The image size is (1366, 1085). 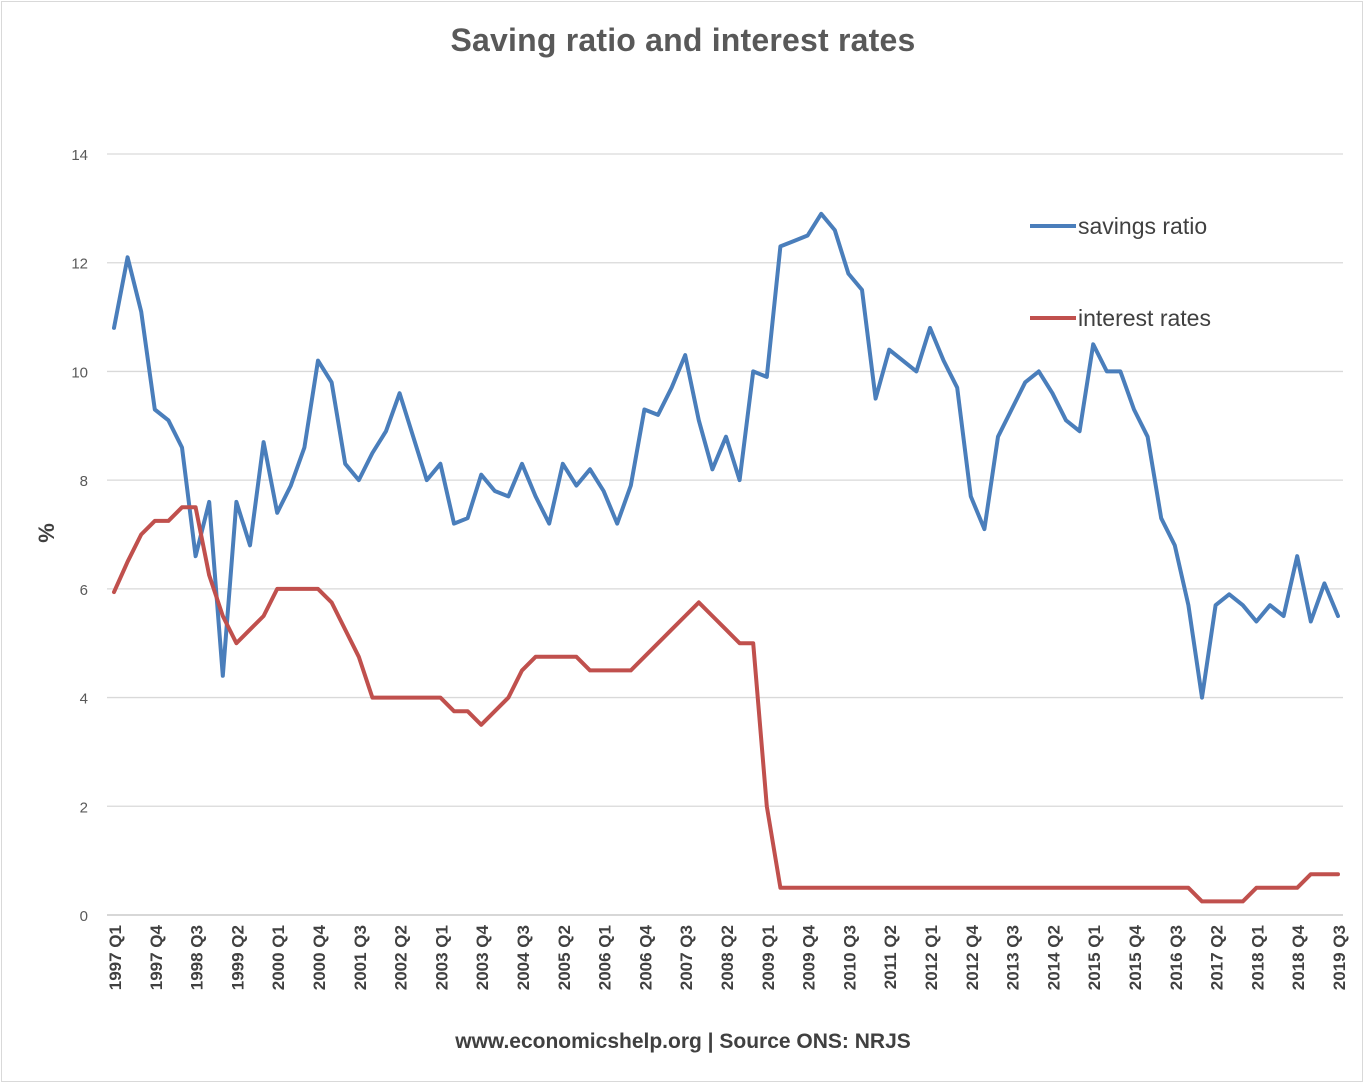 What do you see at coordinates (1257, 957) in the screenshot?
I see `x-tick-label: 2018 Q1` at bounding box center [1257, 957].